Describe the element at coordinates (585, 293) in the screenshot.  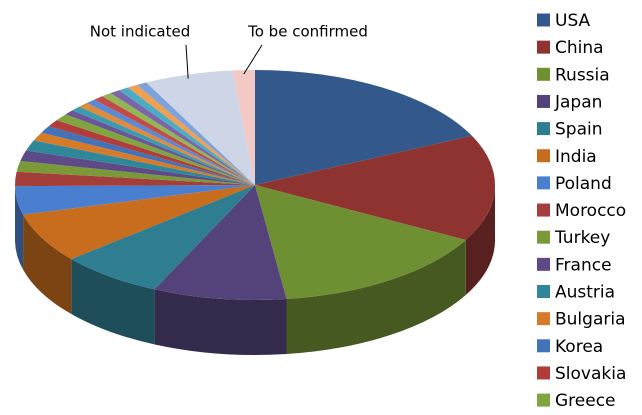
I see `legend-label: Austria` at that location.